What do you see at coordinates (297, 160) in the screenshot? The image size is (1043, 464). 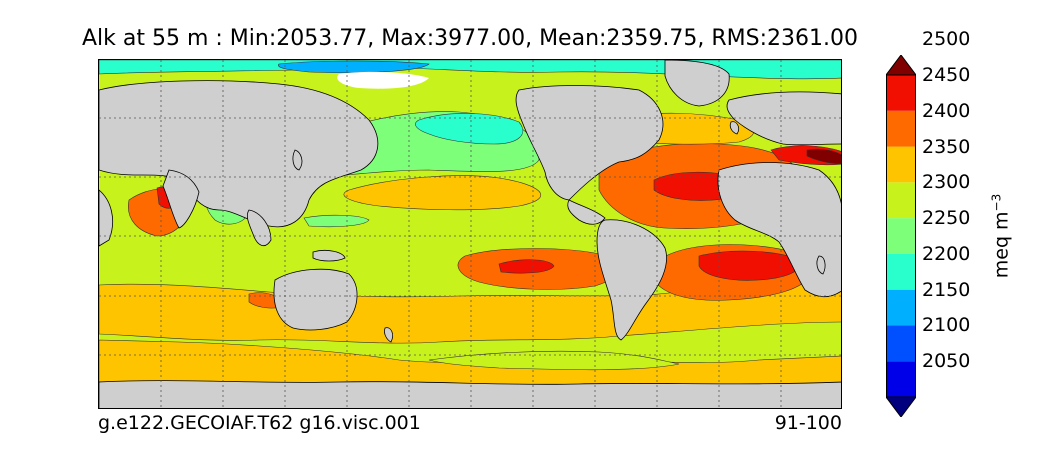 I see `land-japan` at bounding box center [297, 160].